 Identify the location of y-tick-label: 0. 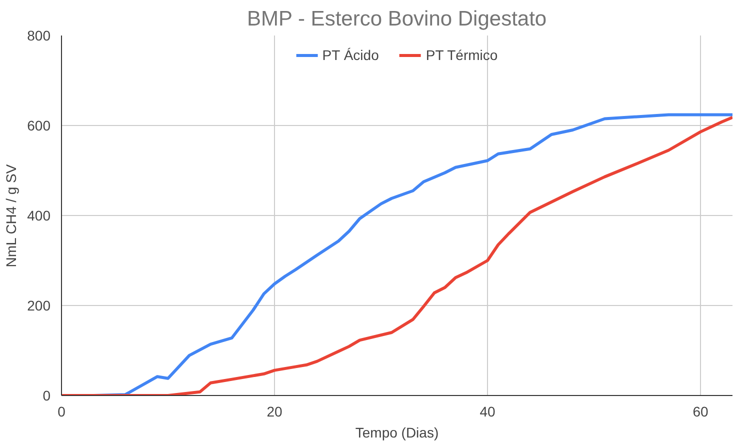
(46, 396).